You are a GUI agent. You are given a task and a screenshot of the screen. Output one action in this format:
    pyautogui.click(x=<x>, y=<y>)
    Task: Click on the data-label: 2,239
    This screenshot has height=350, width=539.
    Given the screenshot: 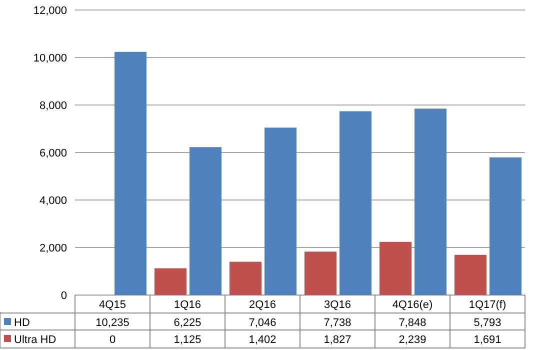 What is the action you would take?
    pyautogui.click(x=412, y=340)
    